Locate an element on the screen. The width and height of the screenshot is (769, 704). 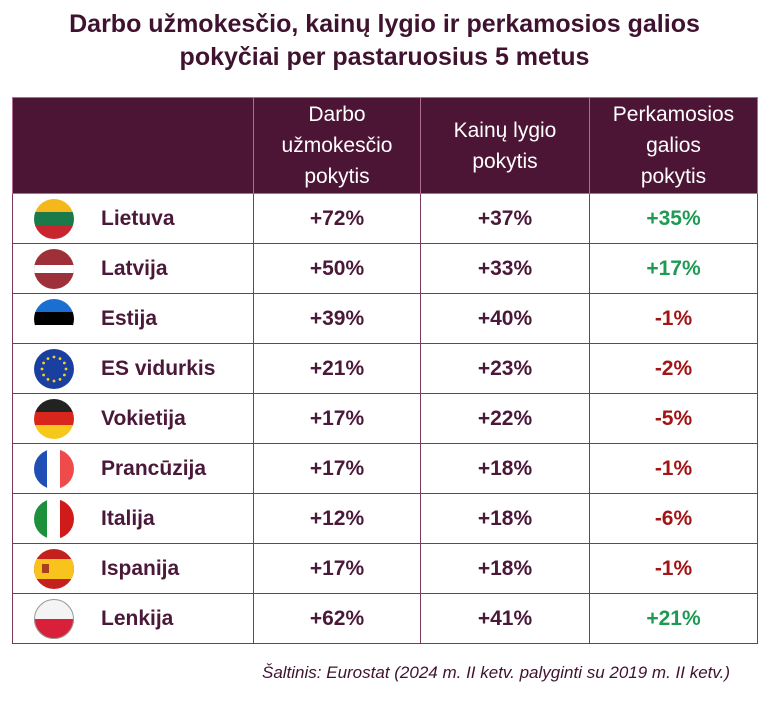
poland-flag-icon is located at coordinates (54, 618).